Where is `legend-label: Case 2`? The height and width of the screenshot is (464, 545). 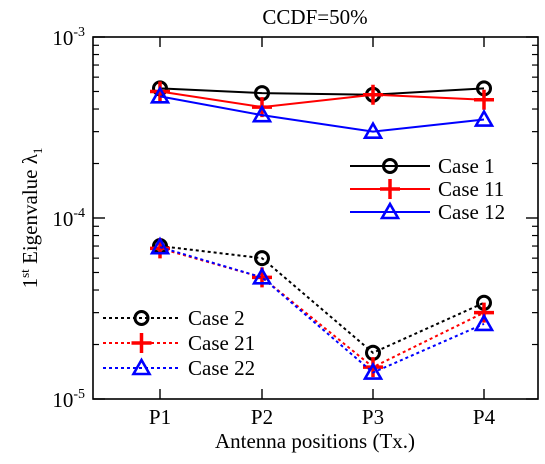
legend-label: Case 2 is located at coordinates (216, 318).